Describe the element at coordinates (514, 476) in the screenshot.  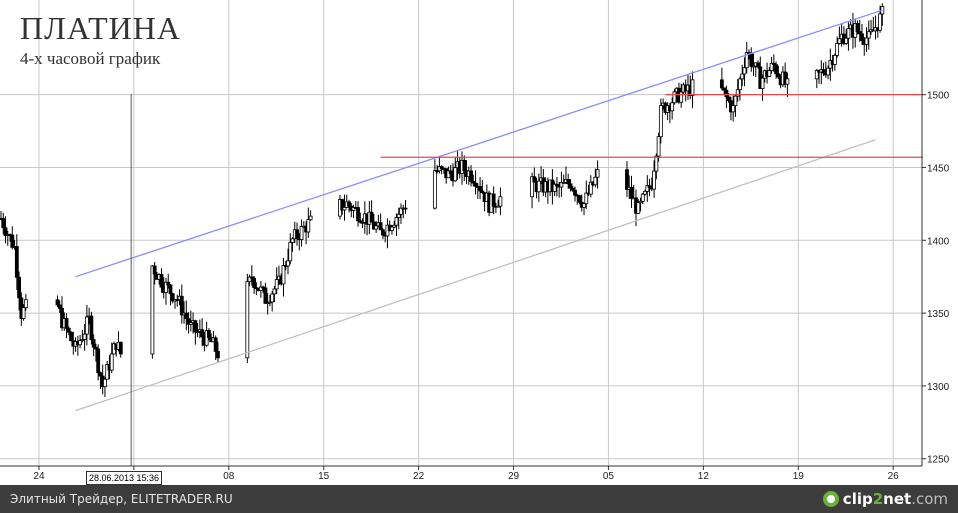
I see `x-tick-label: 29` at that location.